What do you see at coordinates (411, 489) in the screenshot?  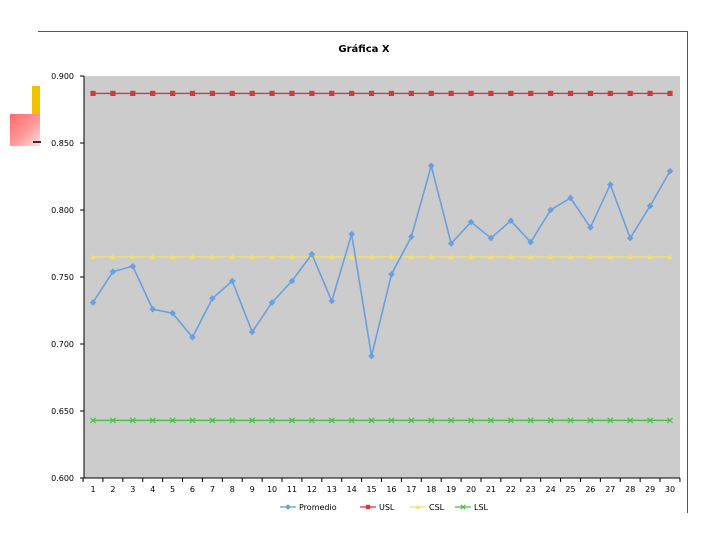 I see `x-tick-label: 17` at bounding box center [411, 489].